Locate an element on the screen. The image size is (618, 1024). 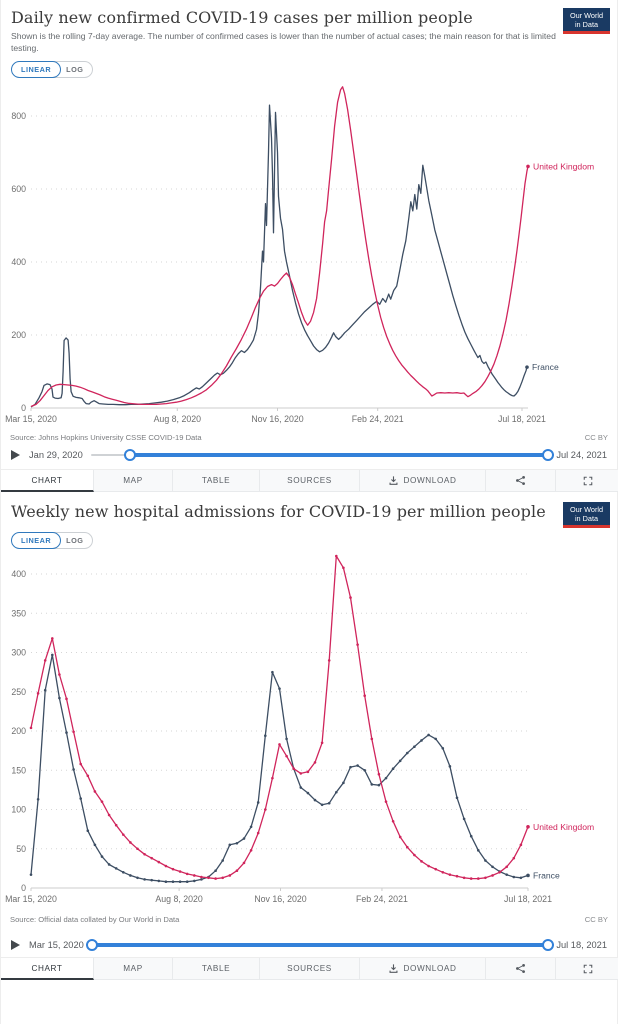
svg-text: 150 is located at coordinates (18, 770).